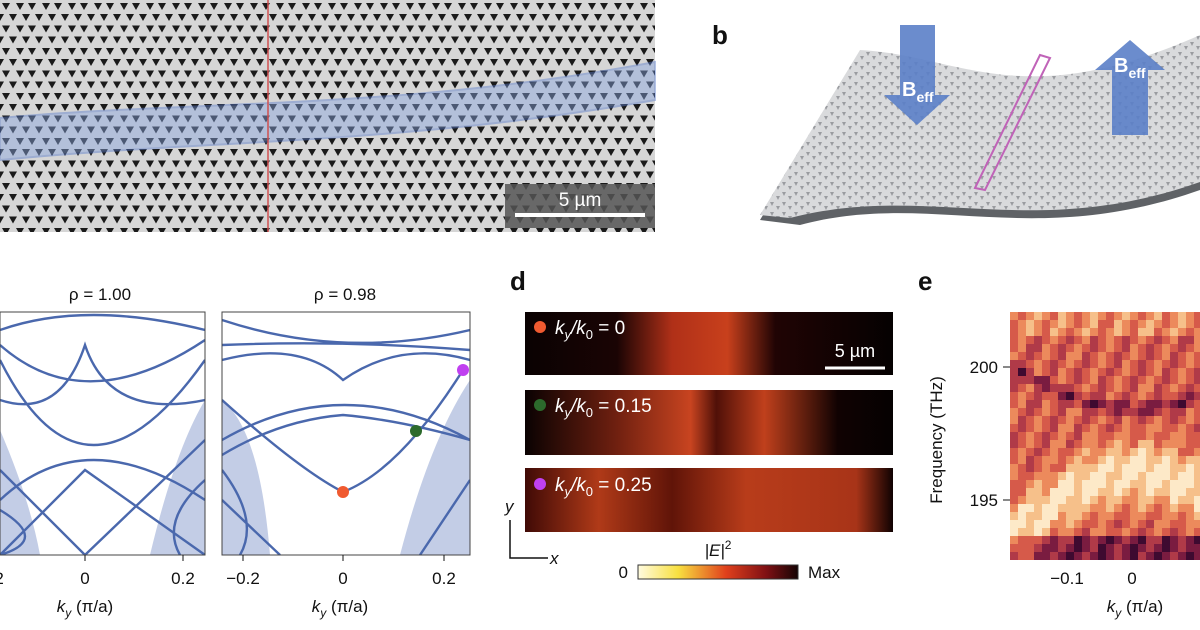 Image resolution: width=1200 pixels, height=630 pixels. I want to click on y-tick-label: 200, so click(984, 367).